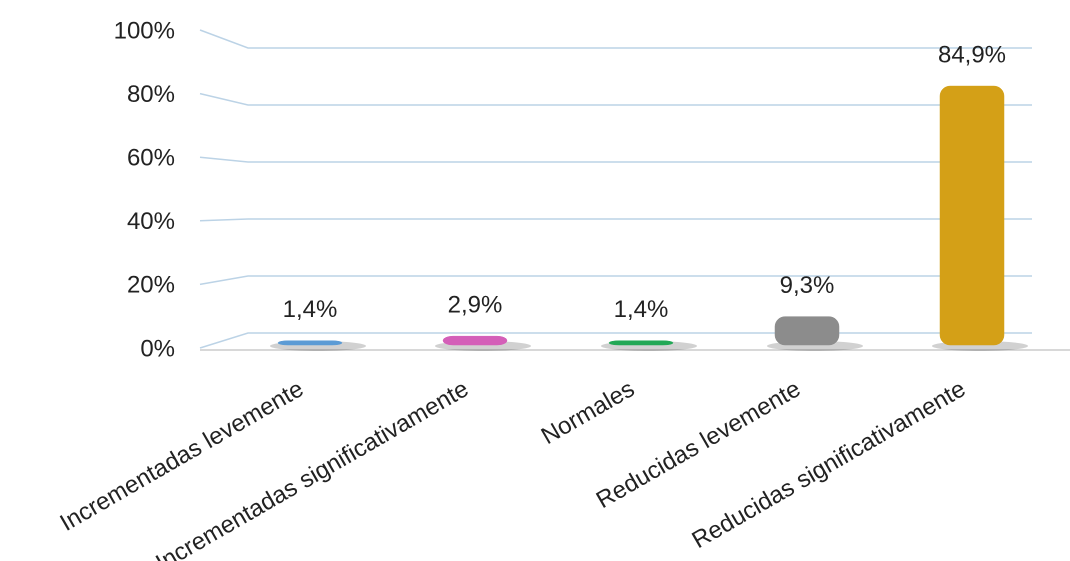  What do you see at coordinates (588, 412) in the screenshot?
I see `x-tick-label: Normales` at bounding box center [588, 412].